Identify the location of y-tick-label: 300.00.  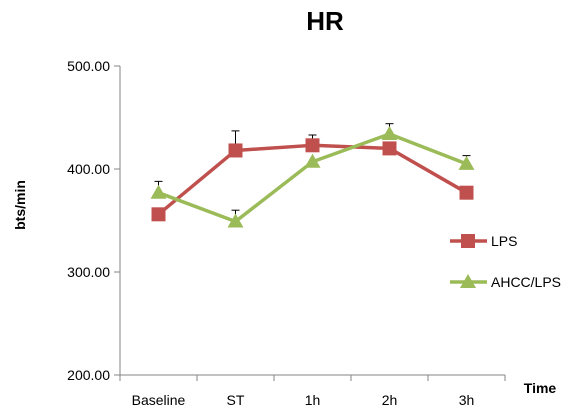
(88, 272).